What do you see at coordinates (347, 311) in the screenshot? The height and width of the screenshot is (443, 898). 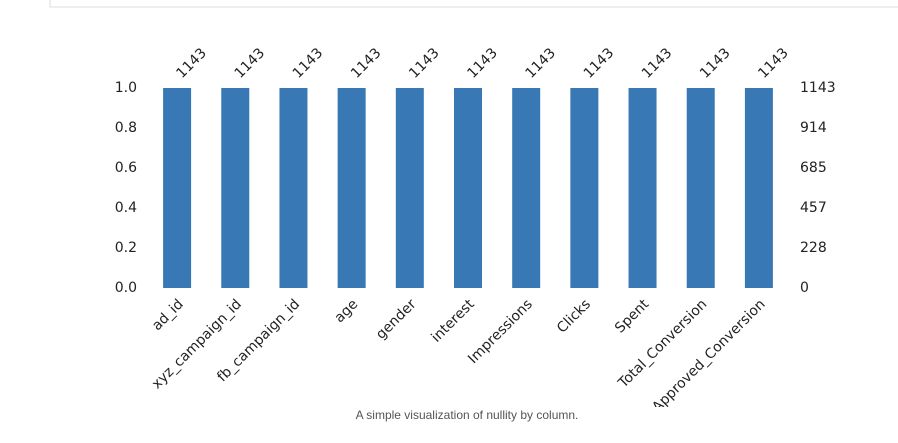 I see `x-tick-label: age` at bounding box center [347, 311].